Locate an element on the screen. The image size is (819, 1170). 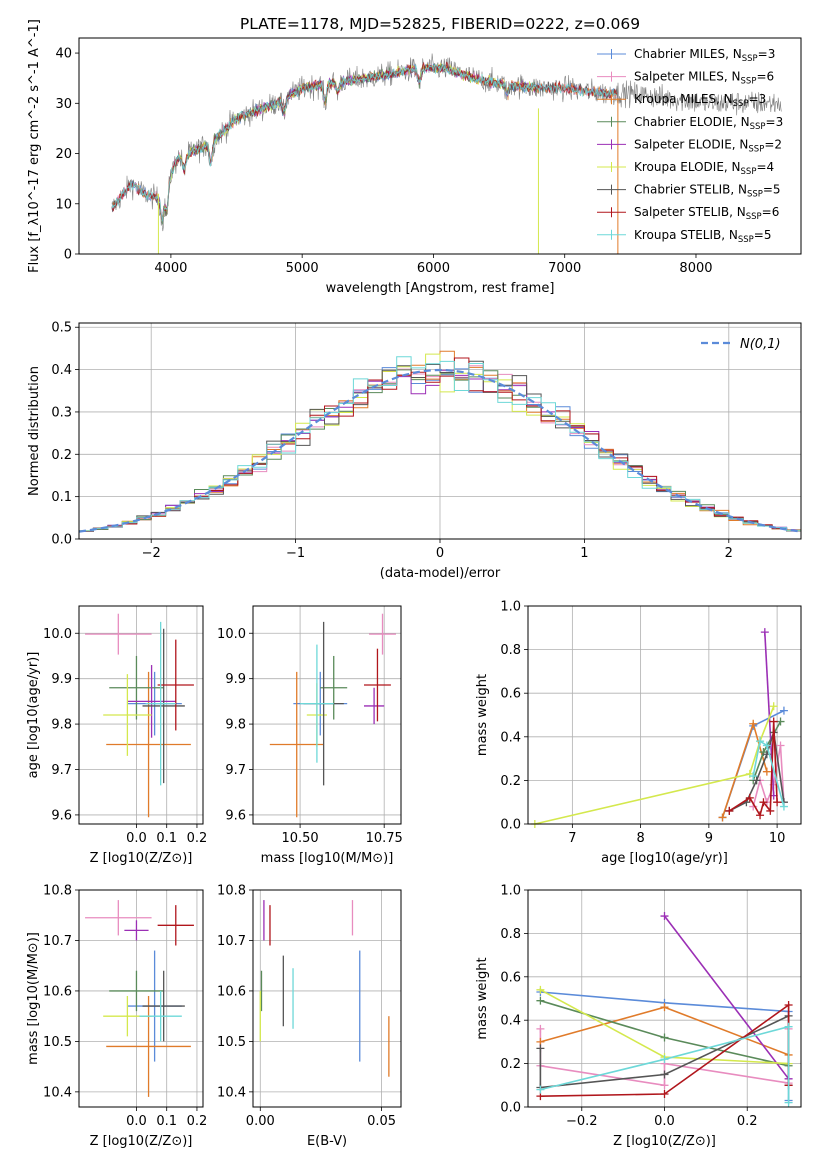
x-tick-label: 1 is located at coordinates (584, 553).